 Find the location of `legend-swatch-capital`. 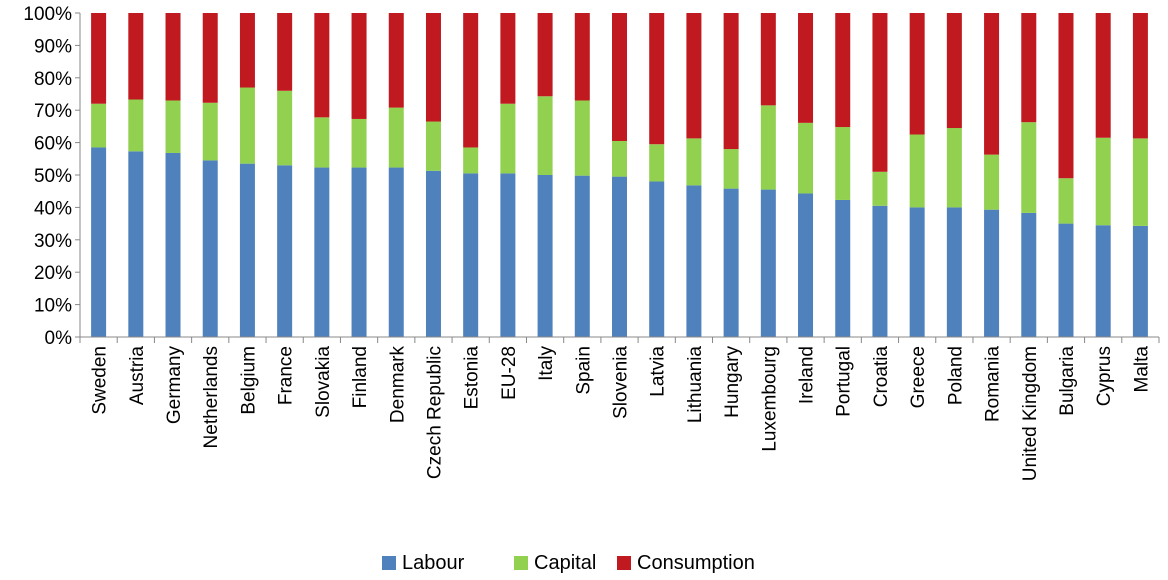

legend-swatch-capital is located at coordinates (521, 563).